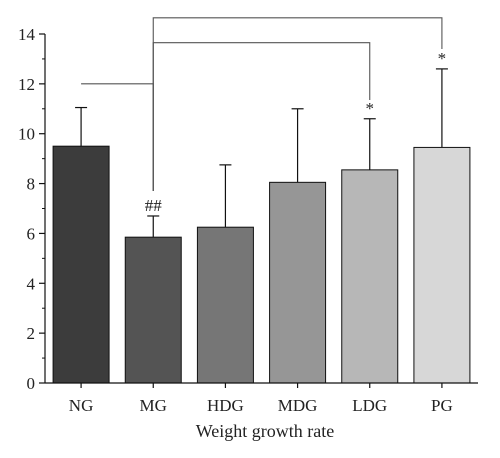 The height and width of the screenshot is (458, 500). Describe the element at coordinates (26, 134) in the screenshot. I see `y-tick-label: 10` at that location.